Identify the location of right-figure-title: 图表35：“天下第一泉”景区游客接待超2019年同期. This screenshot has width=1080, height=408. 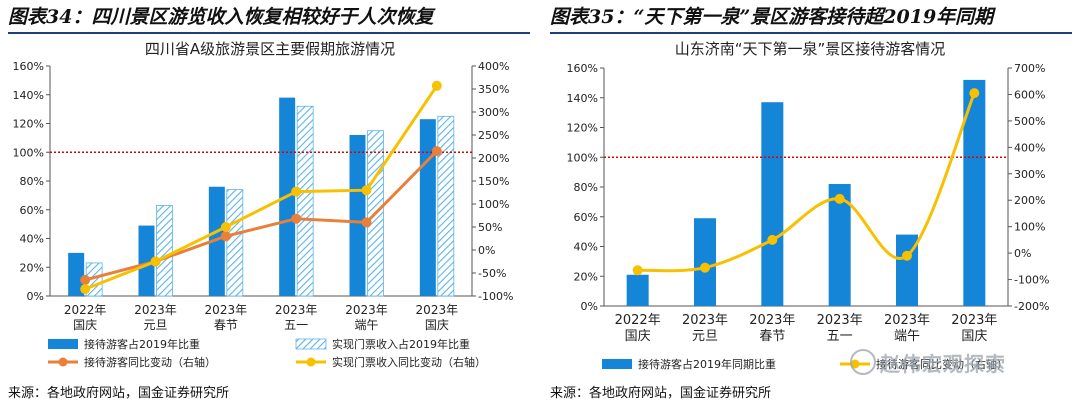
(772, 17).